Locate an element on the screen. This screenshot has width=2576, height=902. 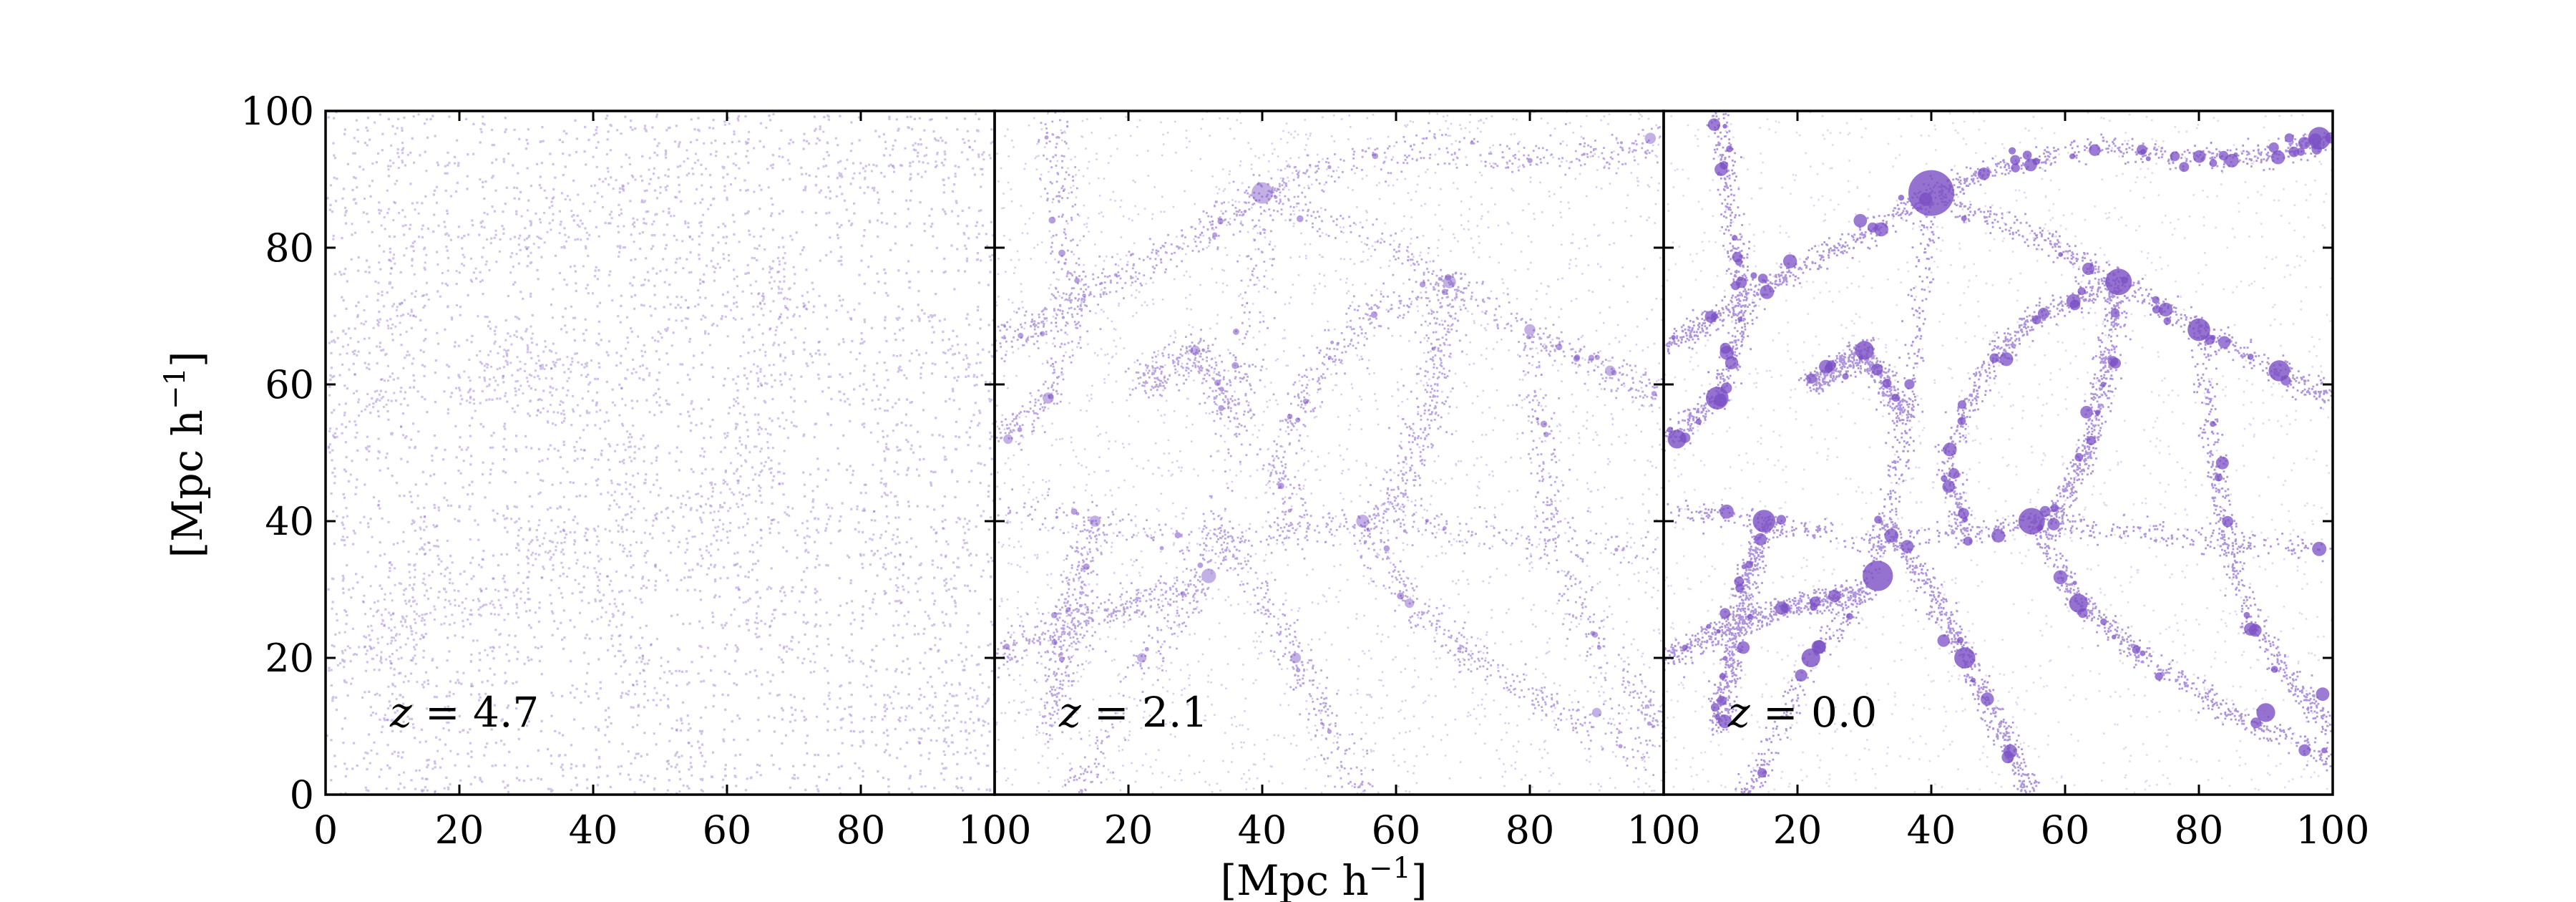
x-axis-label: [Mpc h−1] is located at coordinates (1323, 877).